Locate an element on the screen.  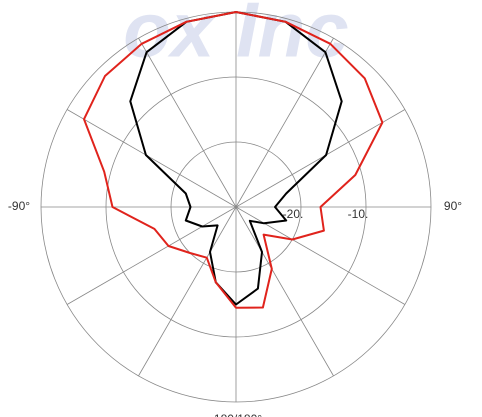
theta-label: -90° is located at coordinates (19, 206).